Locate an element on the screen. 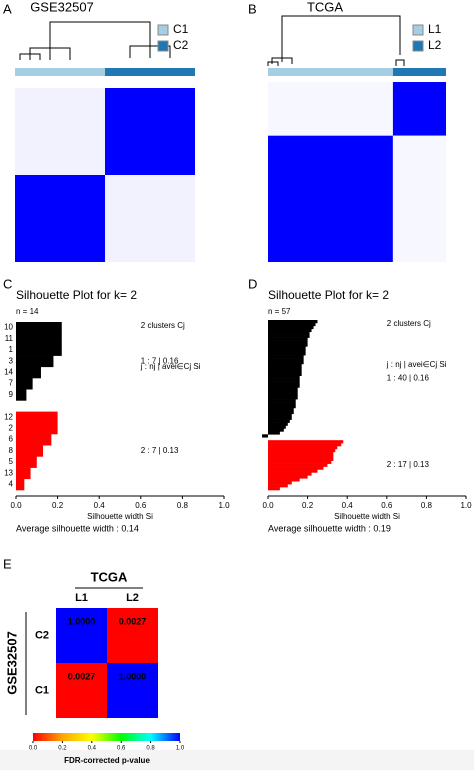  cluster-label: 2 : 7 | 0.13 is located at coordinates (160, 450).